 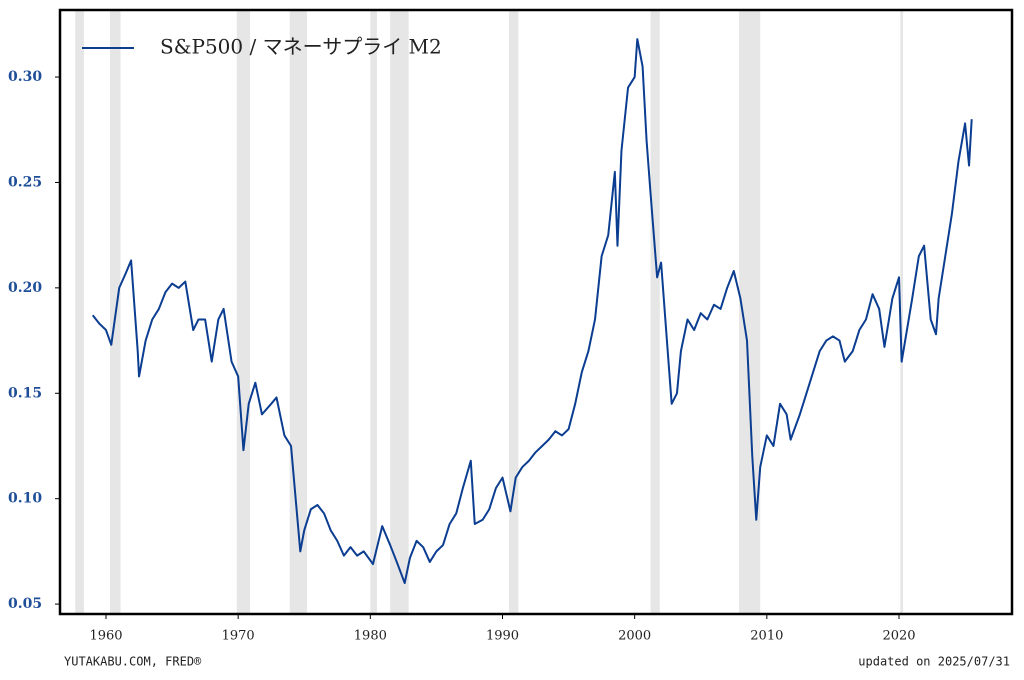 I want to click on y-tick-label: 0.10, so click(x=25, y=499).